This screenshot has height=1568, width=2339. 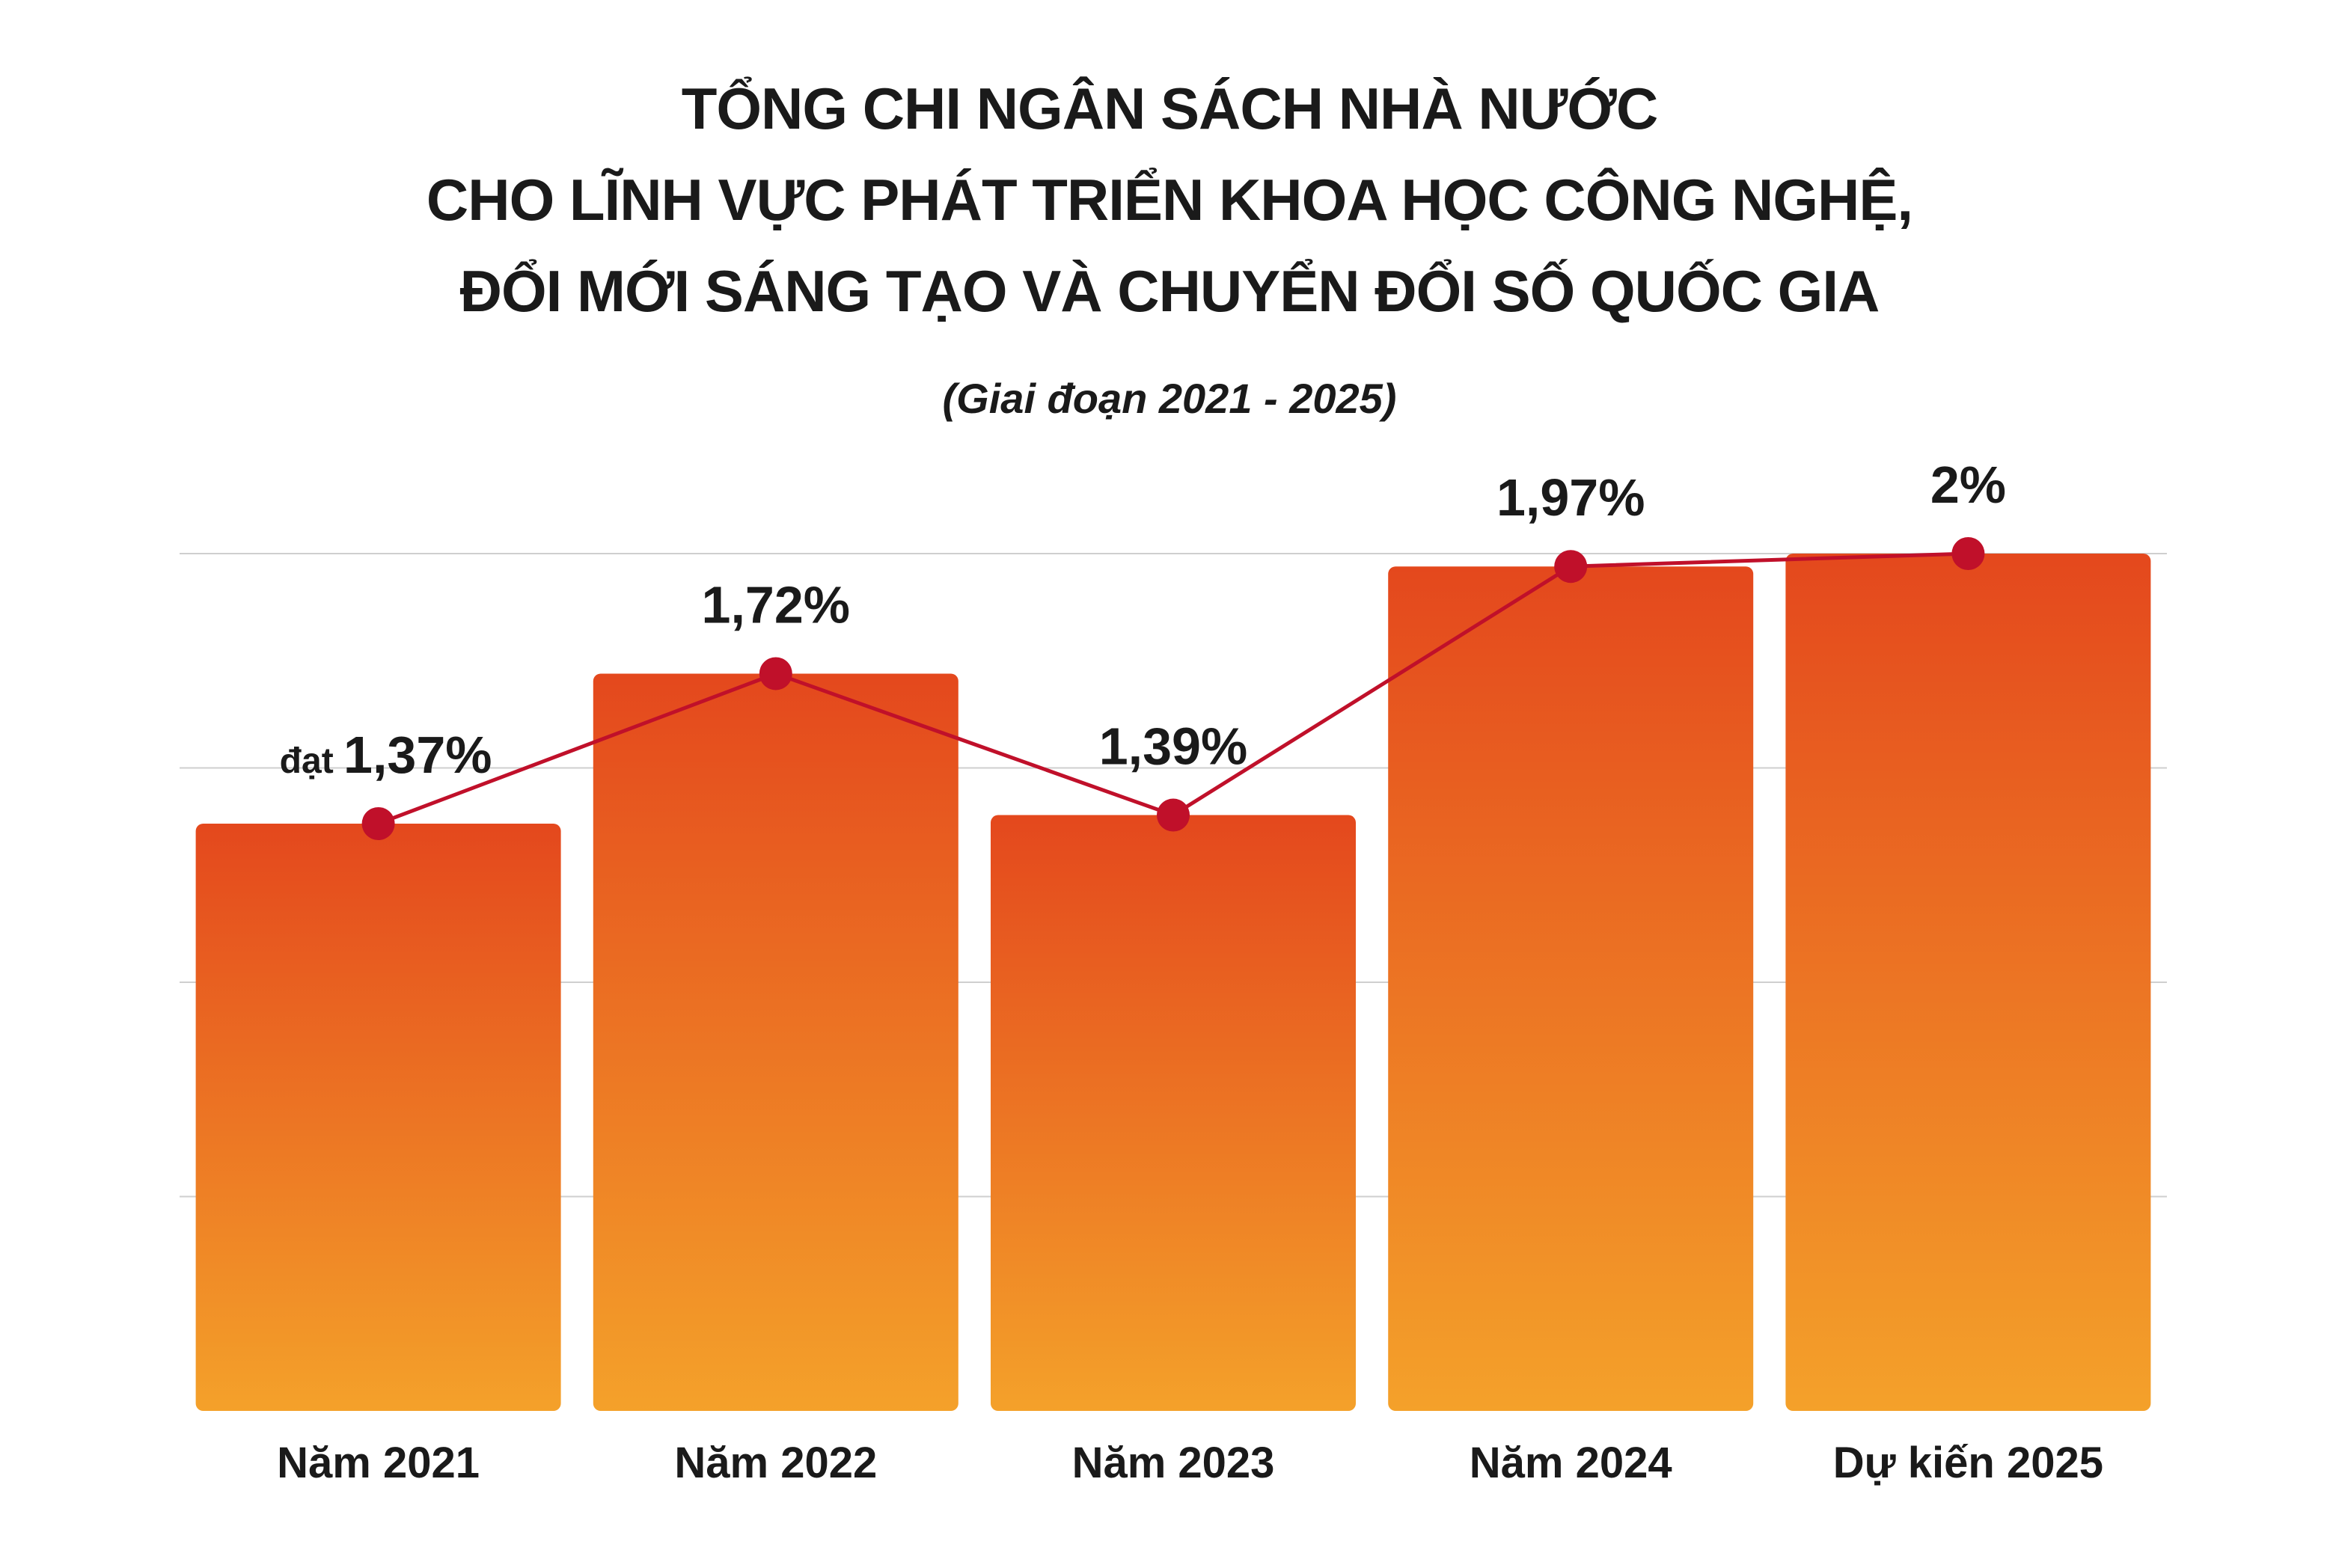 What do you see at coordinates (1968, 1463) in the screenshot?
I see `category-label: Dự kiến 2025` at bounding box center [1968, 1463].